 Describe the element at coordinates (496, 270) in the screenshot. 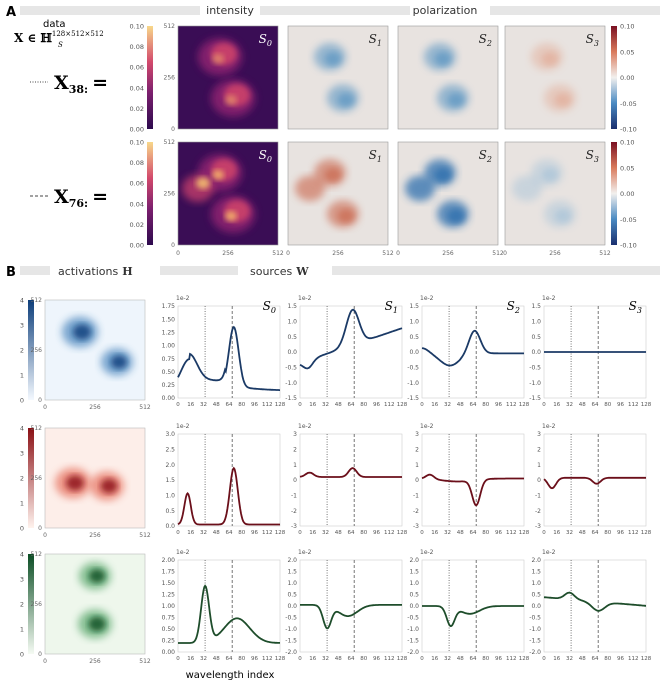

I see `header-bar-b-right` at that location.